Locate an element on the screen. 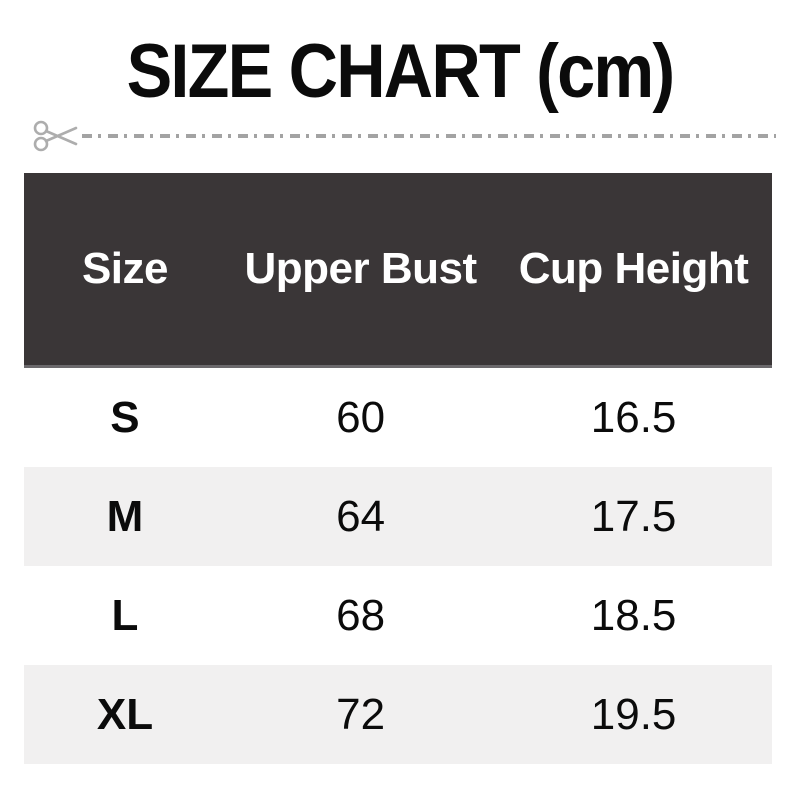 The height and width of the screenshot is (800, 800). cut-line is located at coordinates (404, 136).